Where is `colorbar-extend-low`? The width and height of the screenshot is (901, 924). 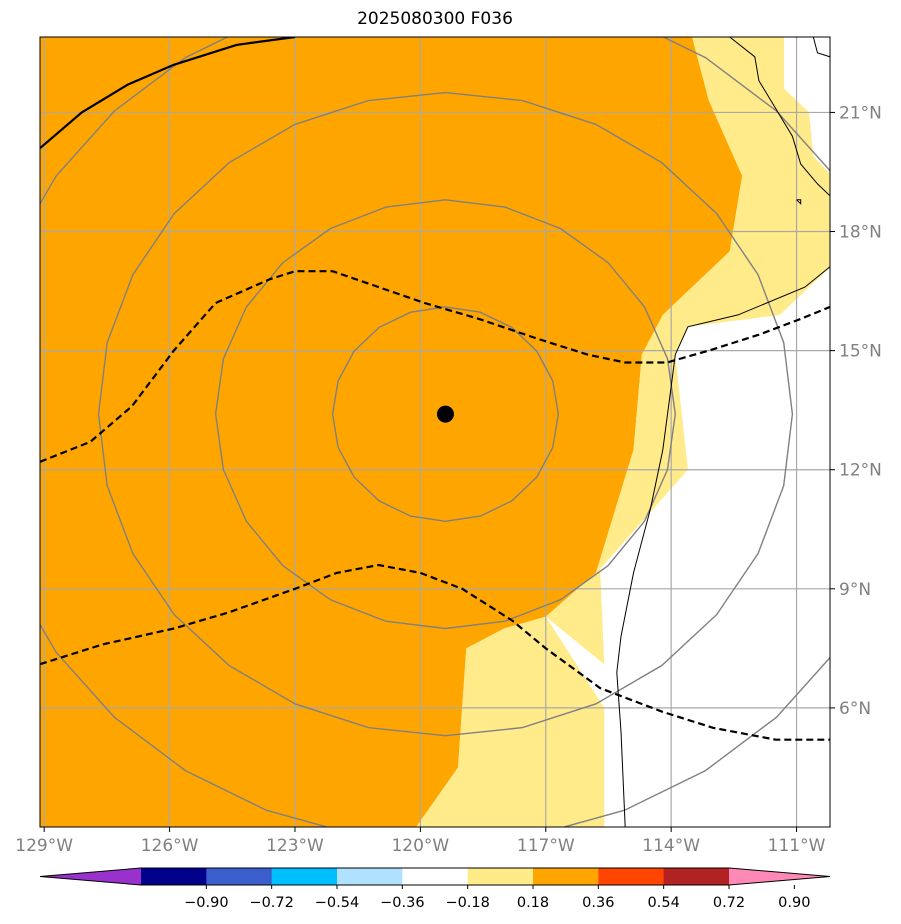
colorbar-extend-low is located at coordinates (90, 876).